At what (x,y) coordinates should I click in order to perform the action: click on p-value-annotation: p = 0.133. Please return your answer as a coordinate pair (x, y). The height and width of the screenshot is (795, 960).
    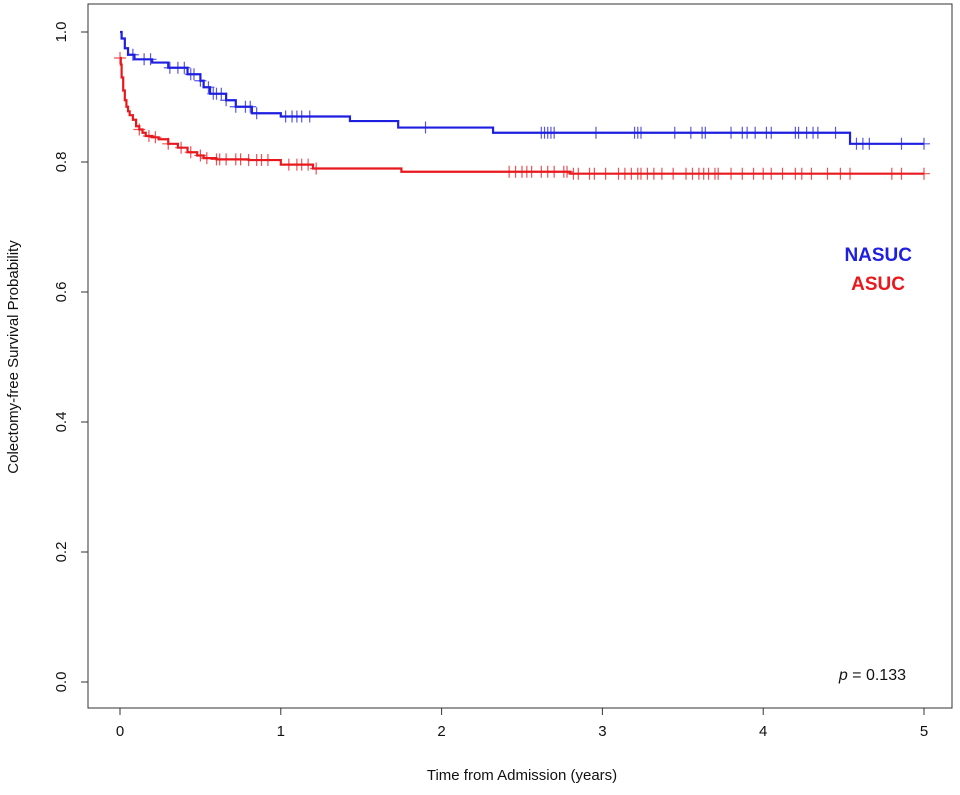
    Looking at the image, I should click on (872, 675).